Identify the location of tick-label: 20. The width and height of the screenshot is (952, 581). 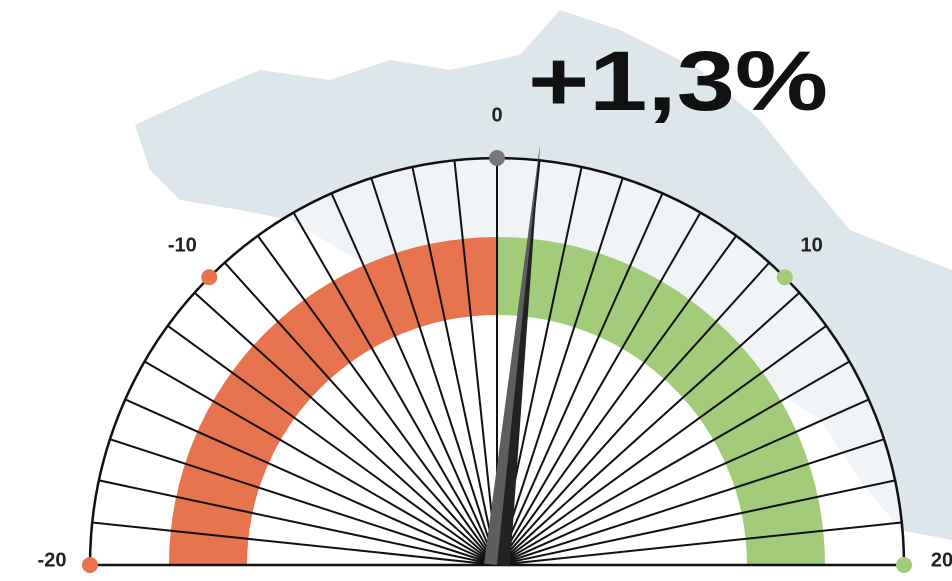
(941, 560).